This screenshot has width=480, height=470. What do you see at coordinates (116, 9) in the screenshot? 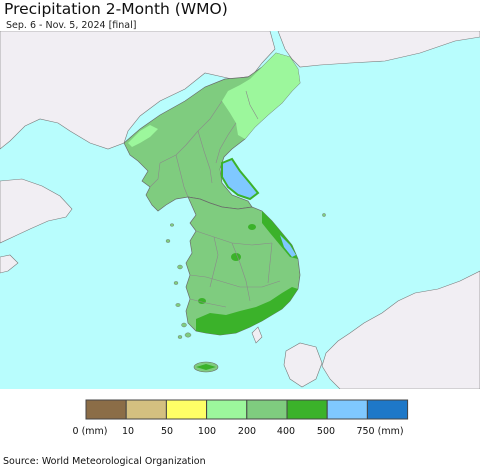
I see `map-title: Precipitation 2-Month (WMO)` at bounding box center [116, 9].